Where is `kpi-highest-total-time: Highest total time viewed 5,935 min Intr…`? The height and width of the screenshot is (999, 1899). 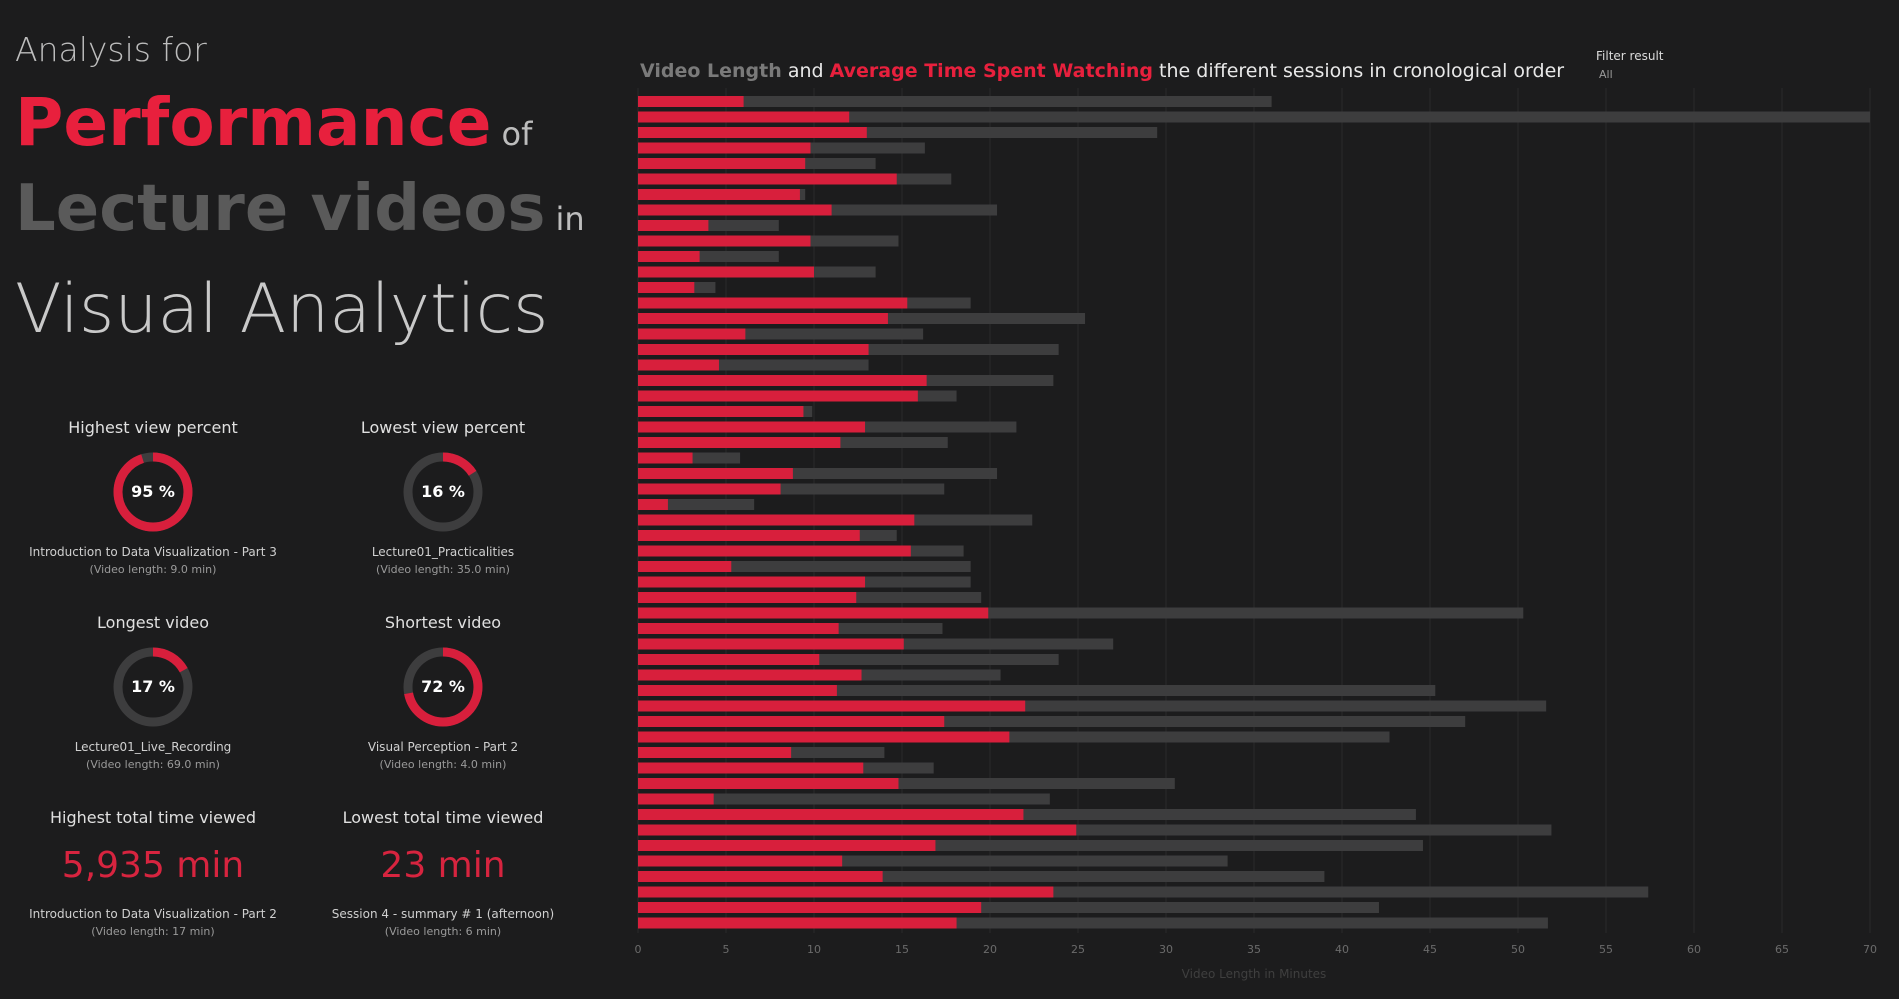
kpi-highest-total-time: Highest total time viewed 5,935 min Intr… is located at coordinates (153, 873).